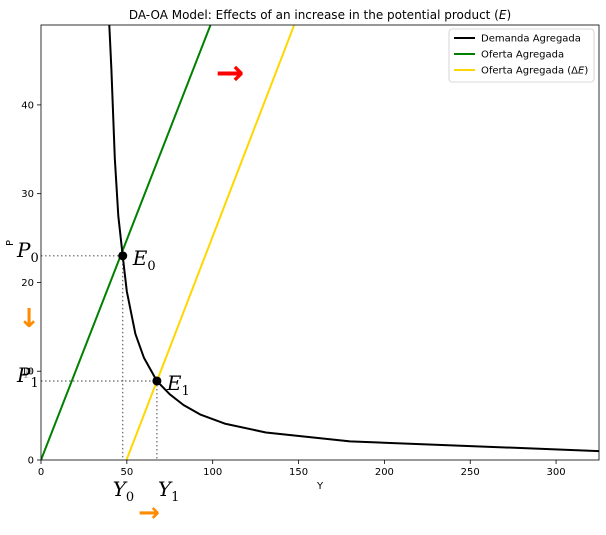  What do you see at coordinates (10, 243) in the screenshot?
I see `y-axis-label: P` at bounding box center [10, 243].